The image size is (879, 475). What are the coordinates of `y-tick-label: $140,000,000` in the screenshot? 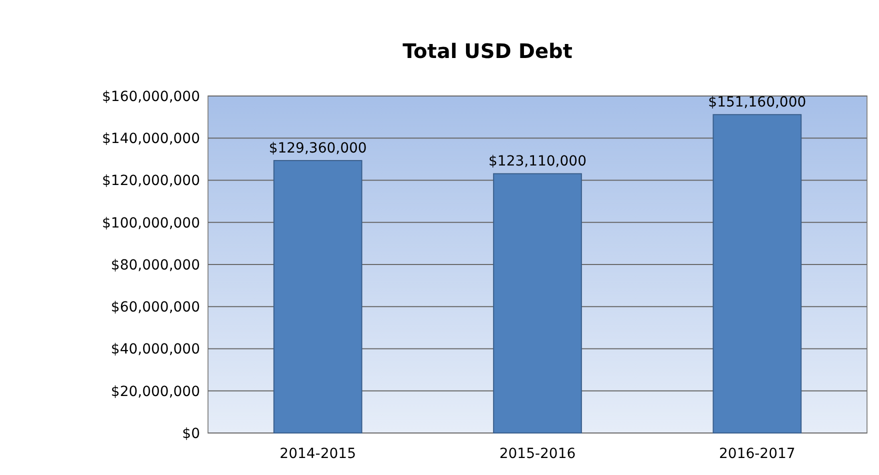 It's located at (151, 139).